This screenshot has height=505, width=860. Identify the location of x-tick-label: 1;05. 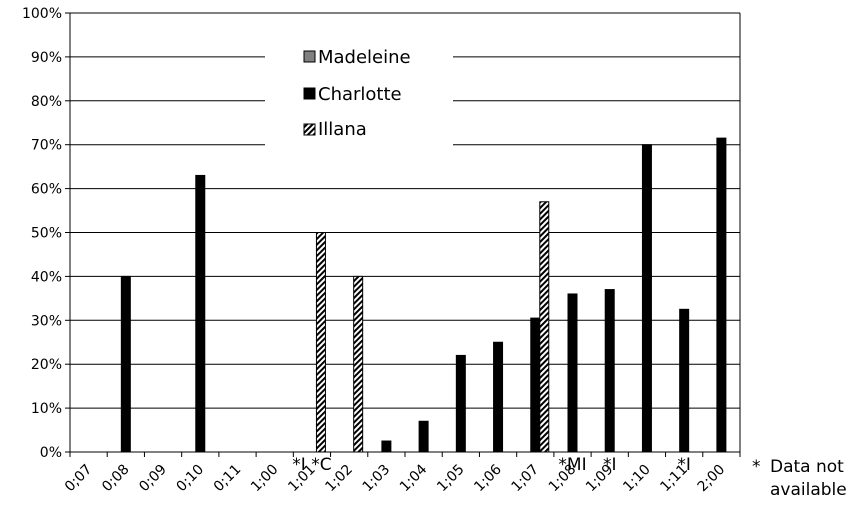
(451, 479).